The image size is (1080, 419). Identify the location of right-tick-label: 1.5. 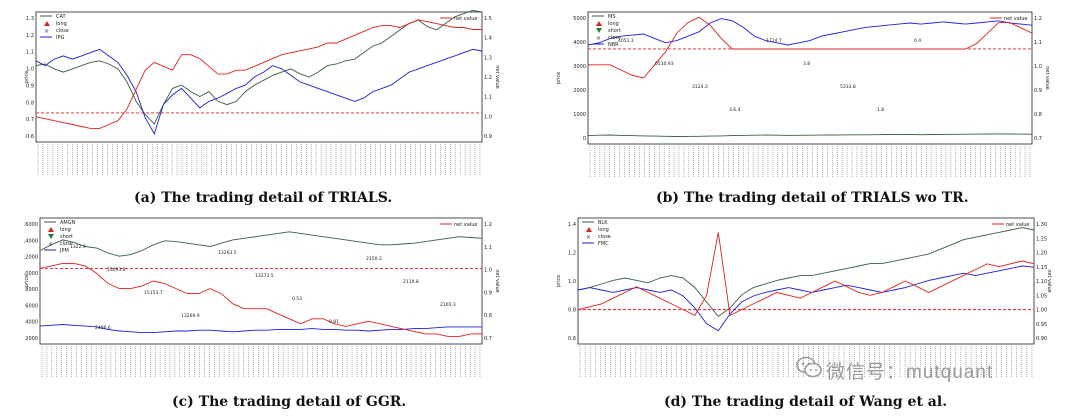
(488, 19).